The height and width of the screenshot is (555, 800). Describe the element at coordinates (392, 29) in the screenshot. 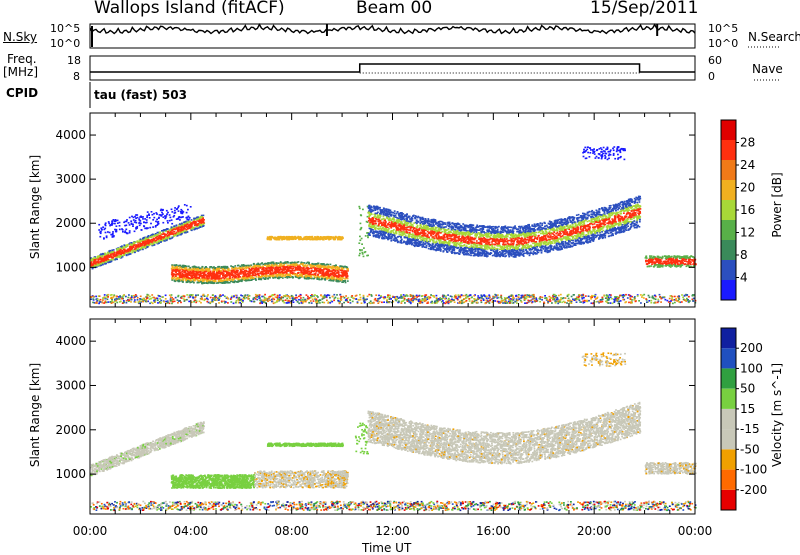

I see `nsky-trace` at that location.